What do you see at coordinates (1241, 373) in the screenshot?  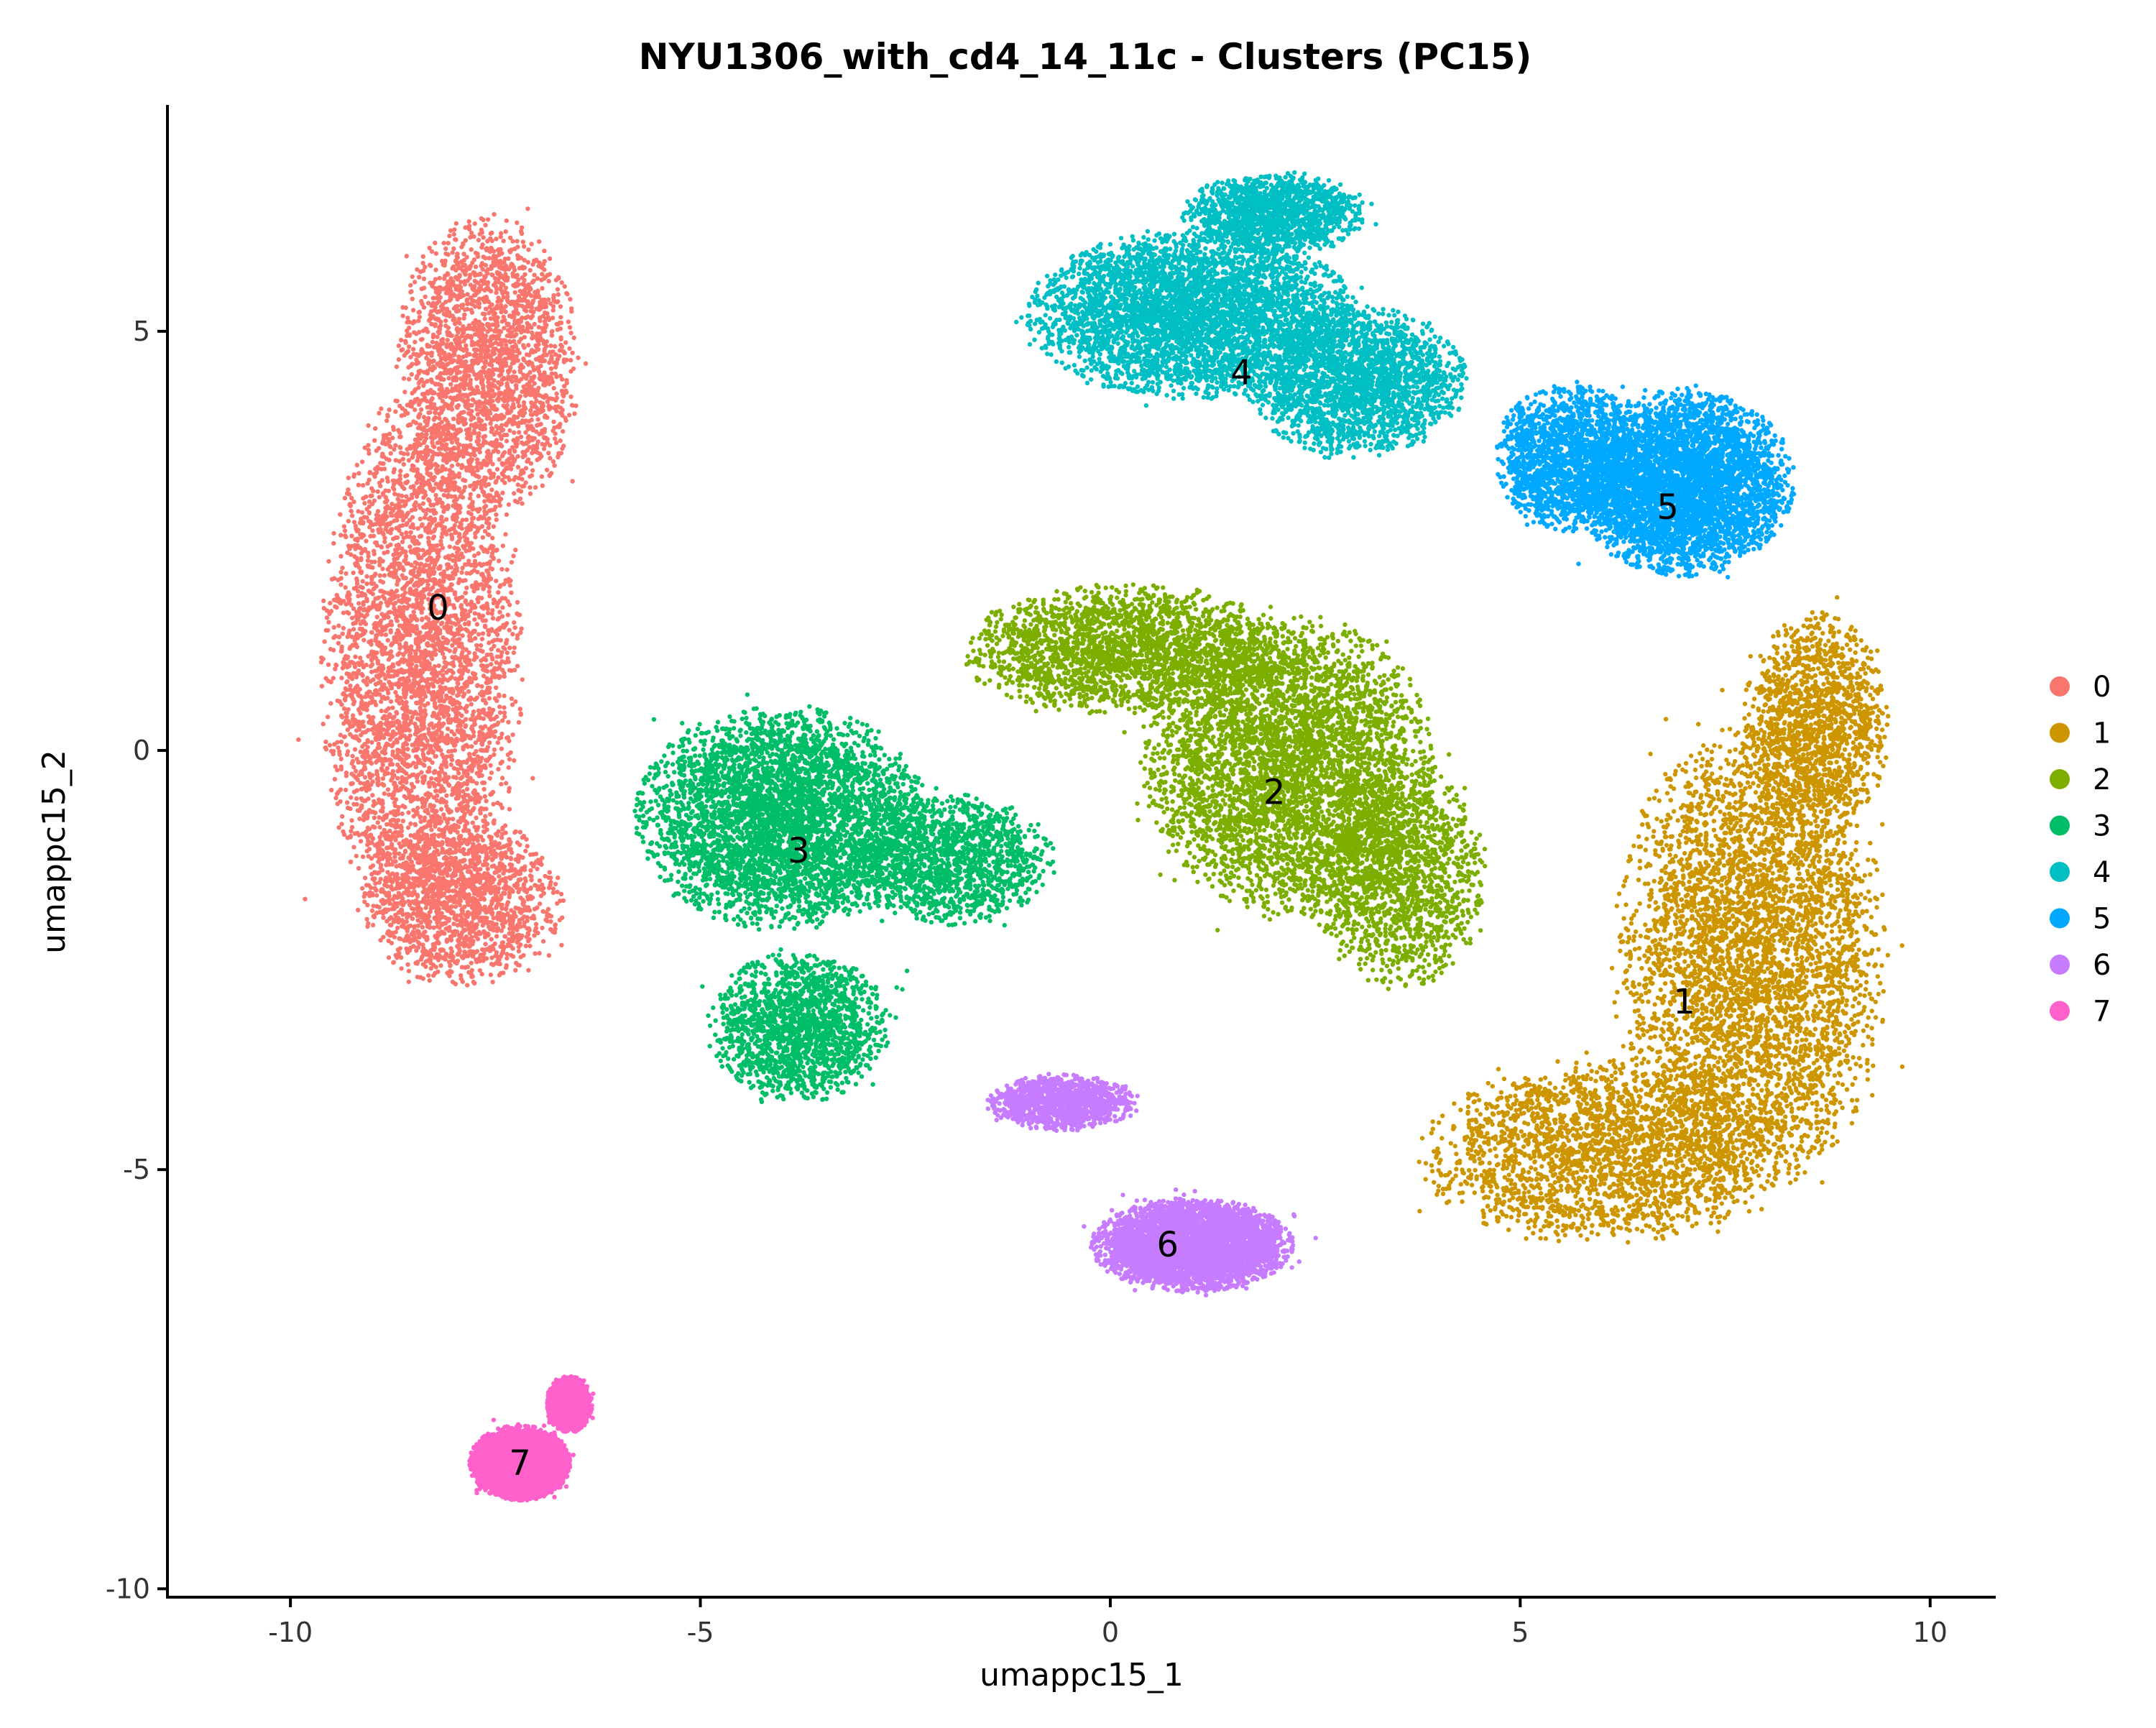 I see `cluster-label-4: 4` at bounding box center [1241, 373].